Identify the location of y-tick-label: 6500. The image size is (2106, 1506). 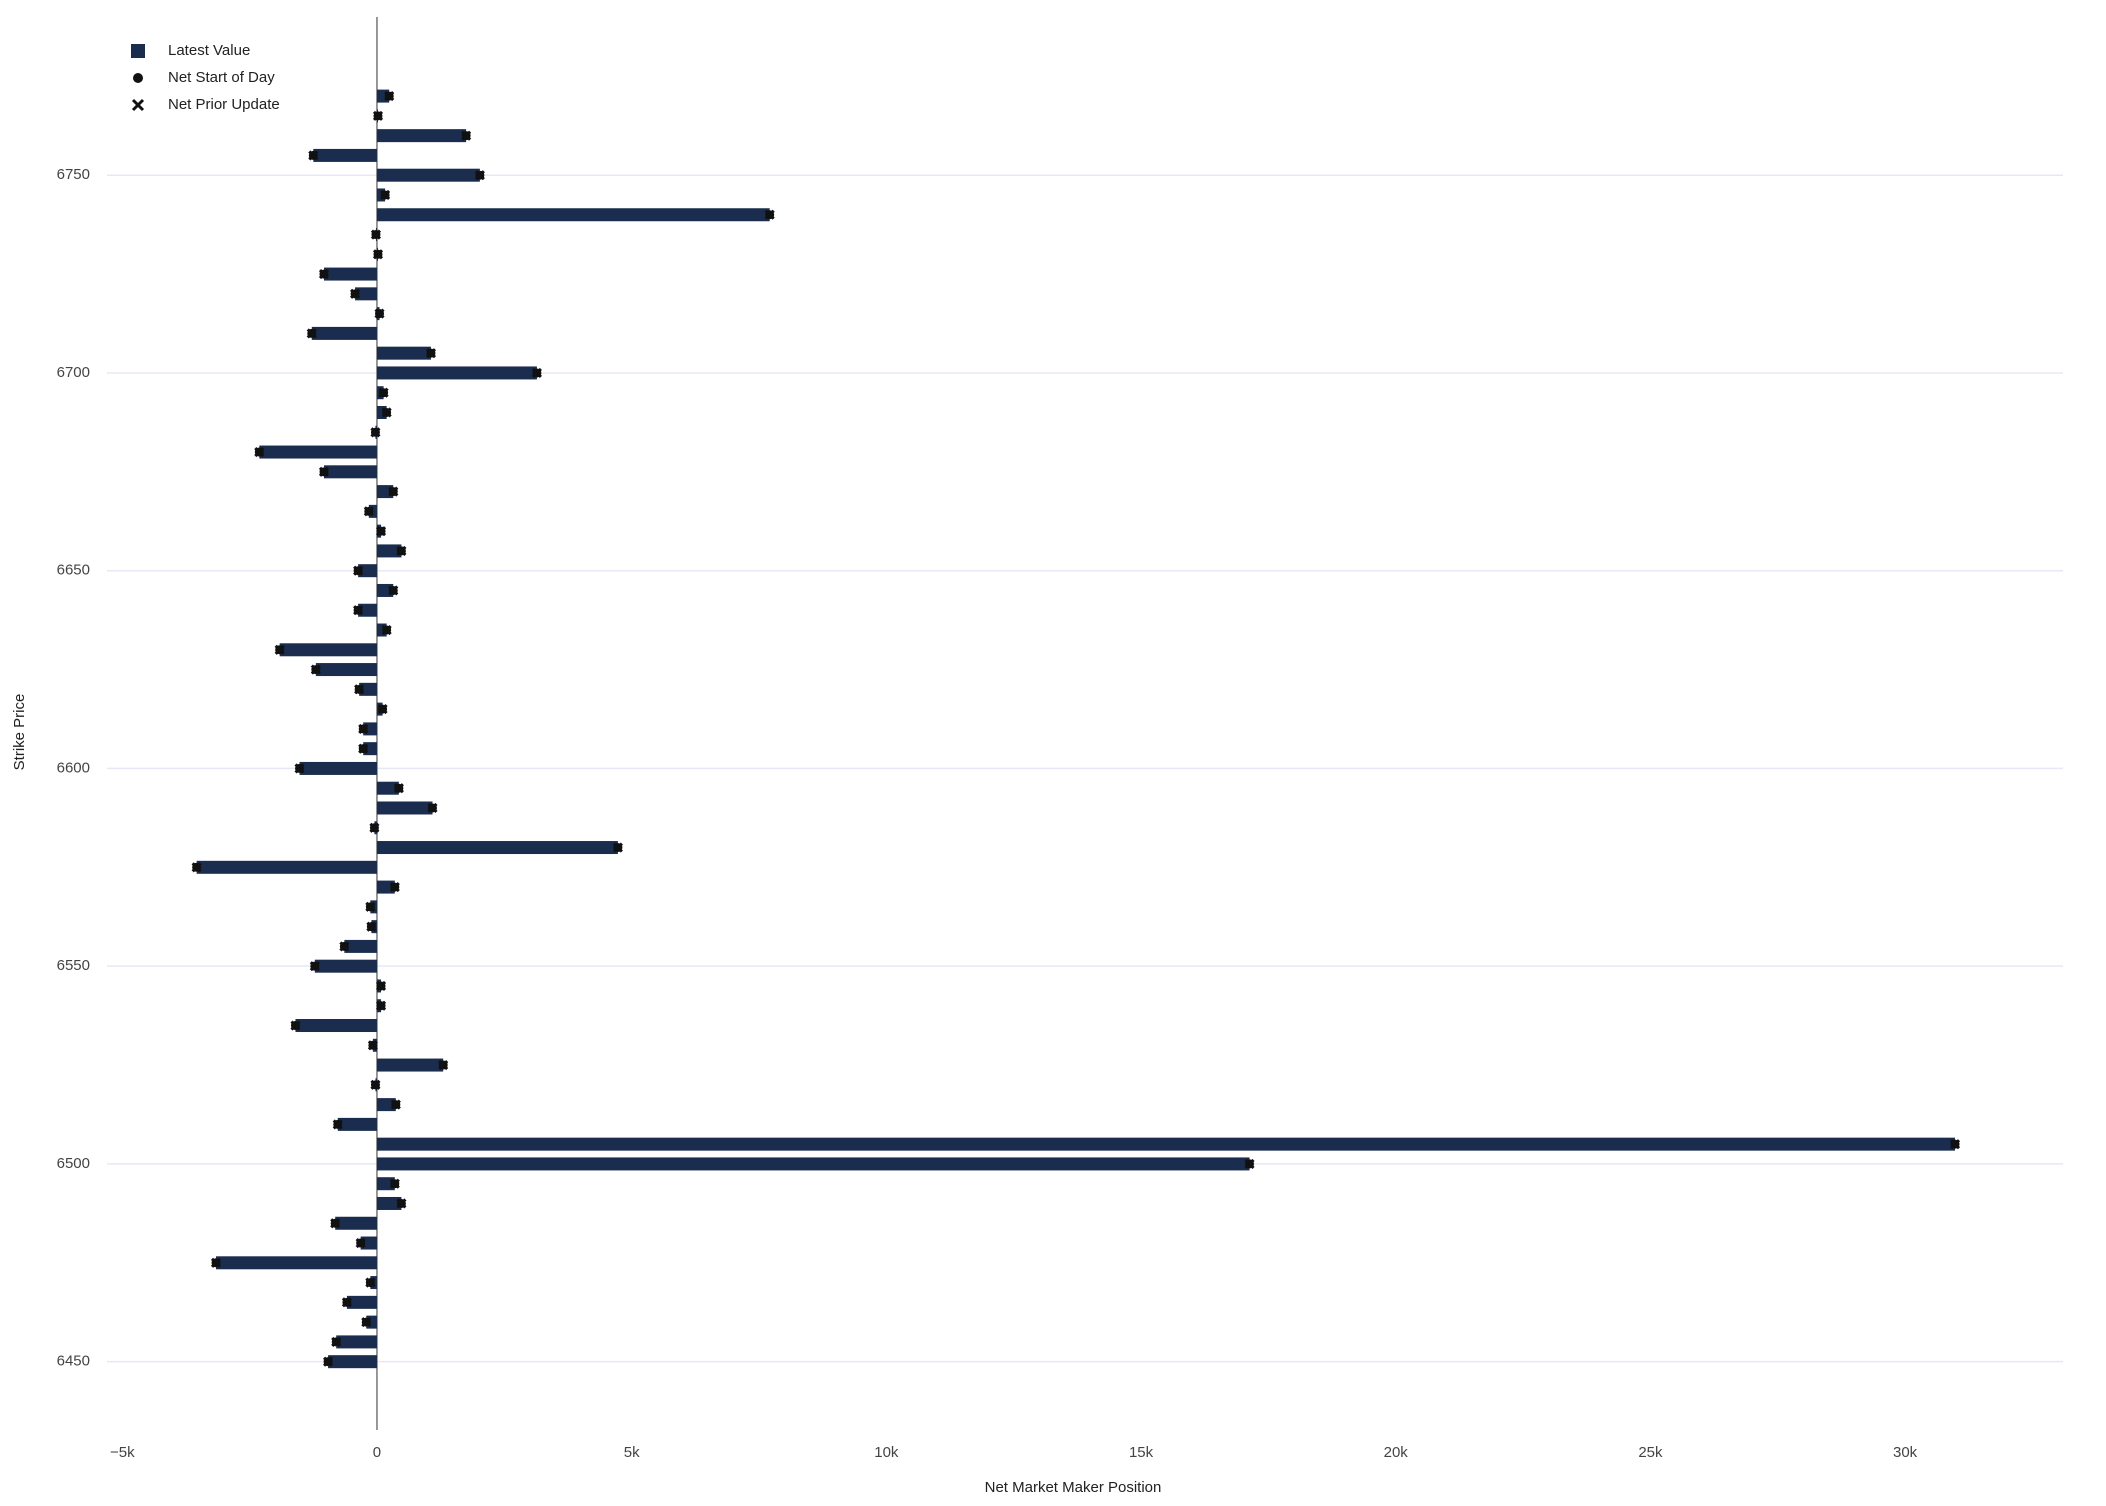
(73, 1163).